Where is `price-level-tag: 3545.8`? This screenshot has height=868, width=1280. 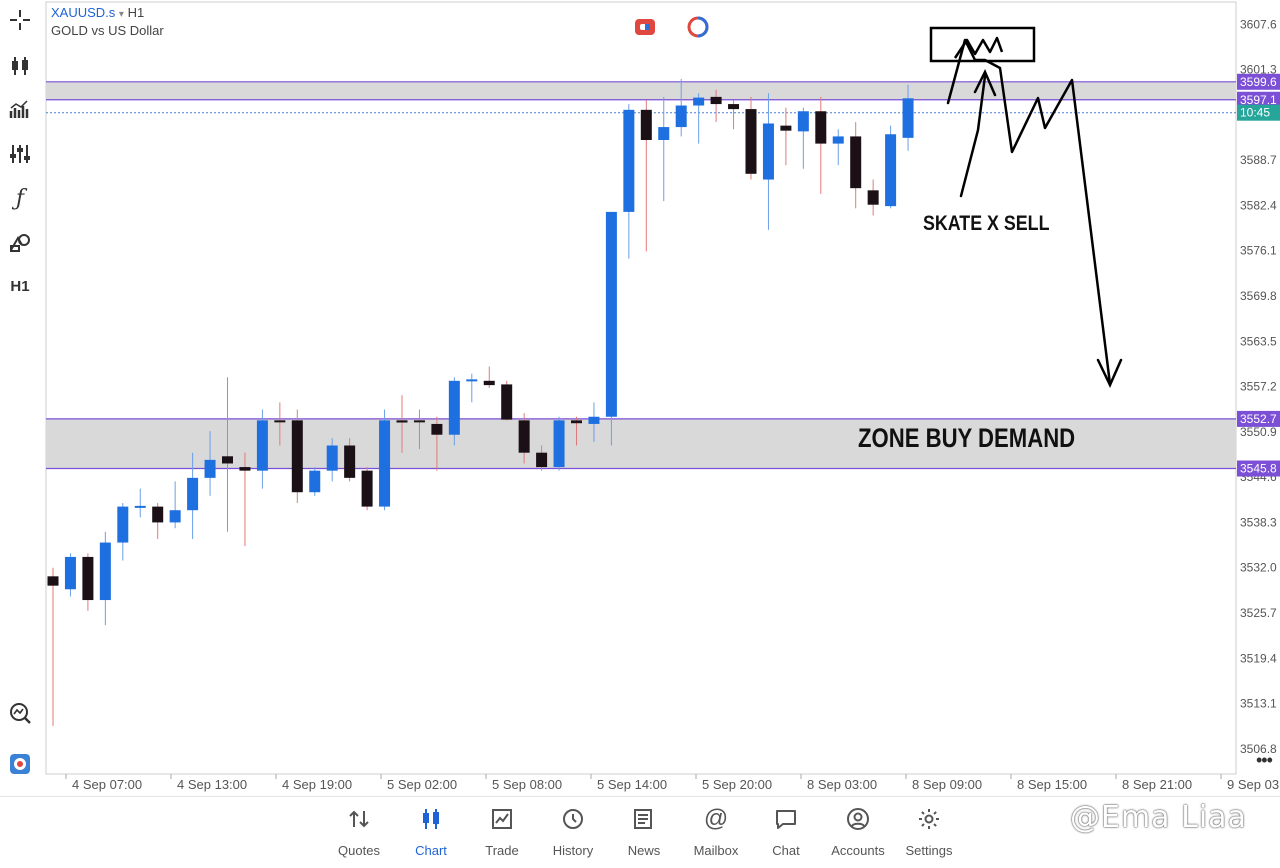
price-level-tag: 3545.8 is located at coordinates (1258, 468).